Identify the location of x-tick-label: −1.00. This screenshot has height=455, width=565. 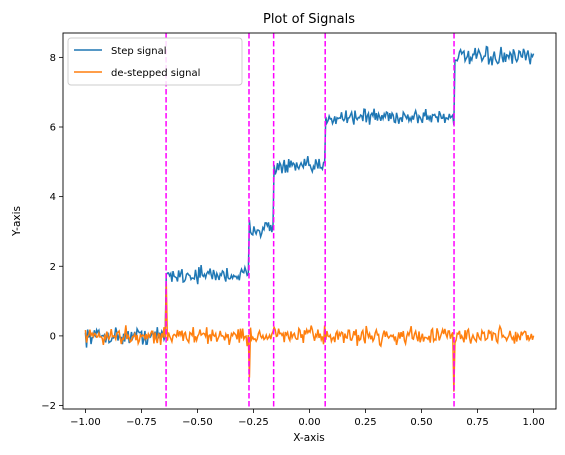
(85, 422).